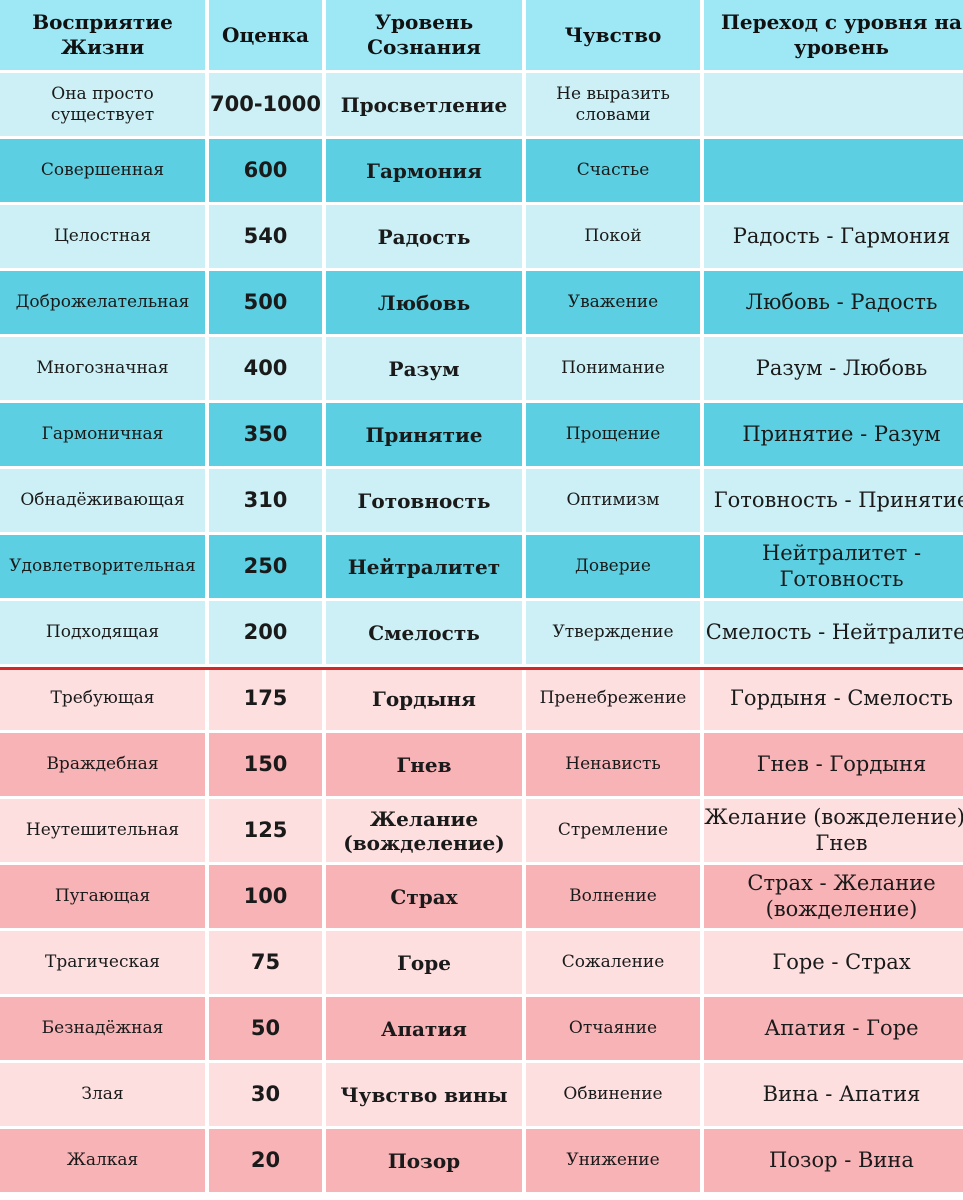  What do you see at coordinates (102, 304) in the screenshot?
I see `row-4-perception-cell: Доброжелательная` at bounding box center [102, 304].